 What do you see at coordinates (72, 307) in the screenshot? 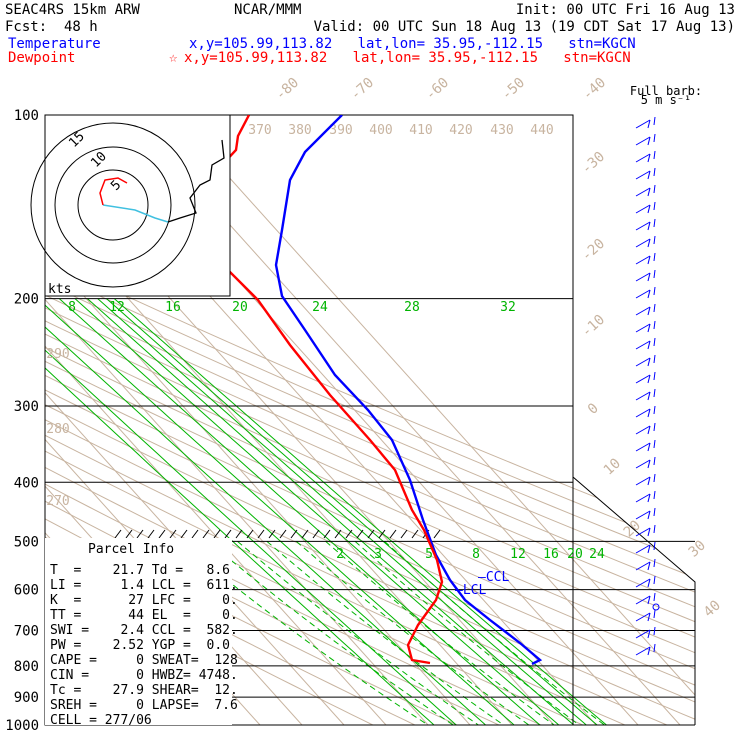
I see `mixing-ratio-label: 8` at bounding box center [72, 307].